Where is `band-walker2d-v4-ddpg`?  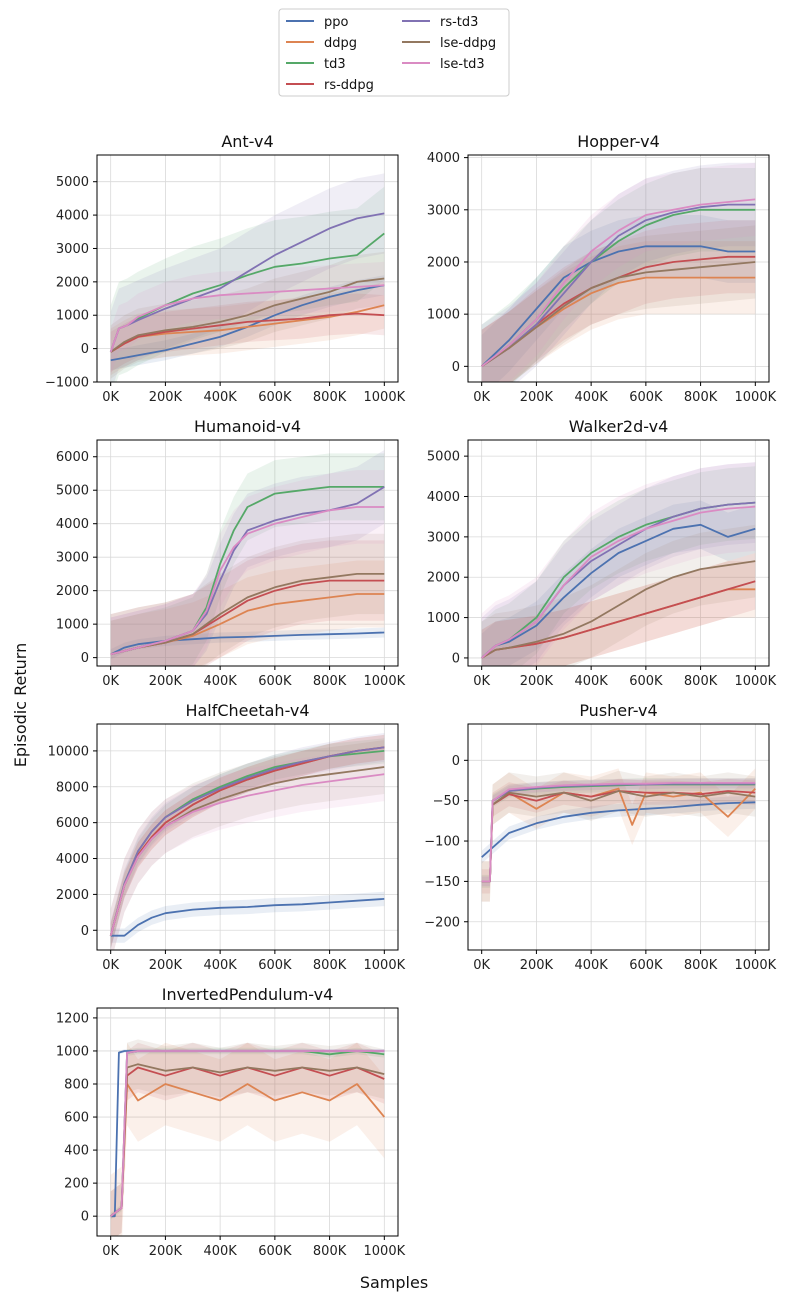 band-walker2d-v4-ddpg is located at coordinates (618, 613).